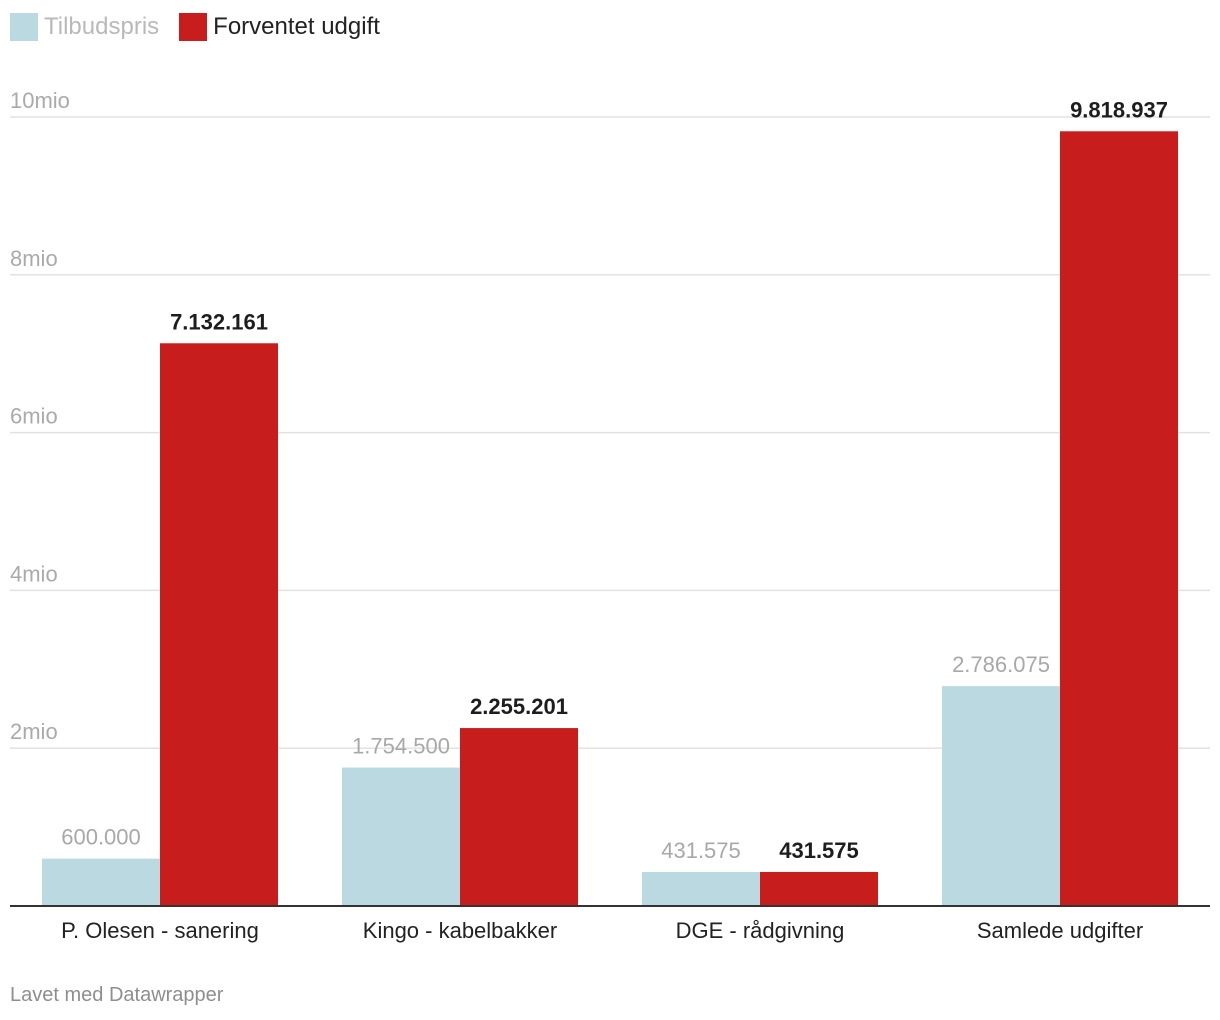  I want to click on footer-credit: Lavet med Datawrapper, so click(117, 995).